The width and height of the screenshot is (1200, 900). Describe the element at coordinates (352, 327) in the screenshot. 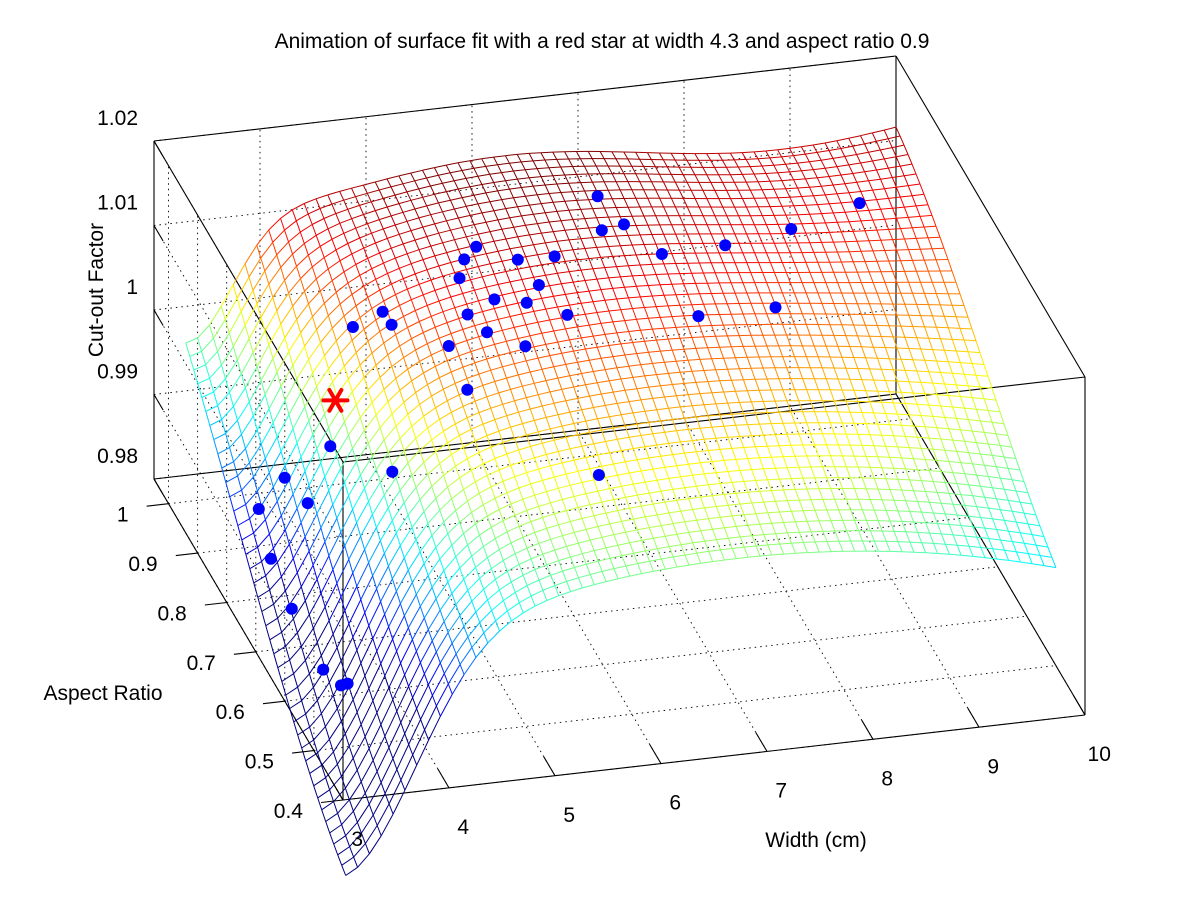

I see `data-point` at that location.